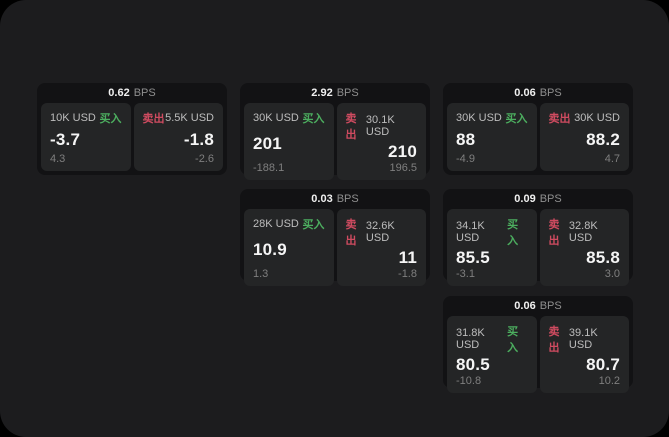 The width and height of the screenshot is (669, 437). Describe the element at coordinates (204, 159) in the screenshot. I see `sell-delta: -2.6` at that location.